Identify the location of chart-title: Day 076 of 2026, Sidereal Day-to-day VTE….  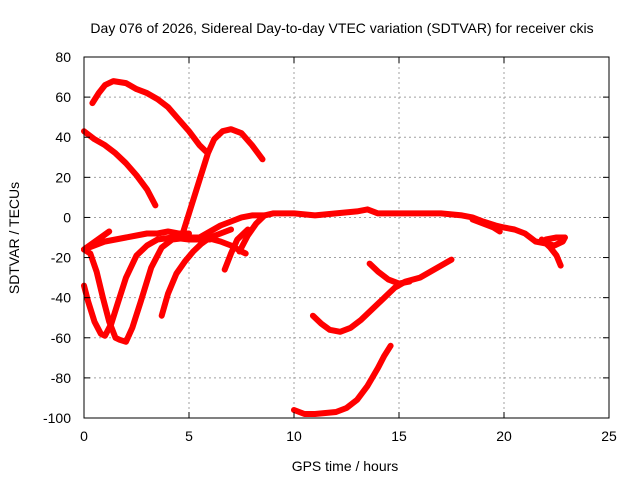
(341, 28).